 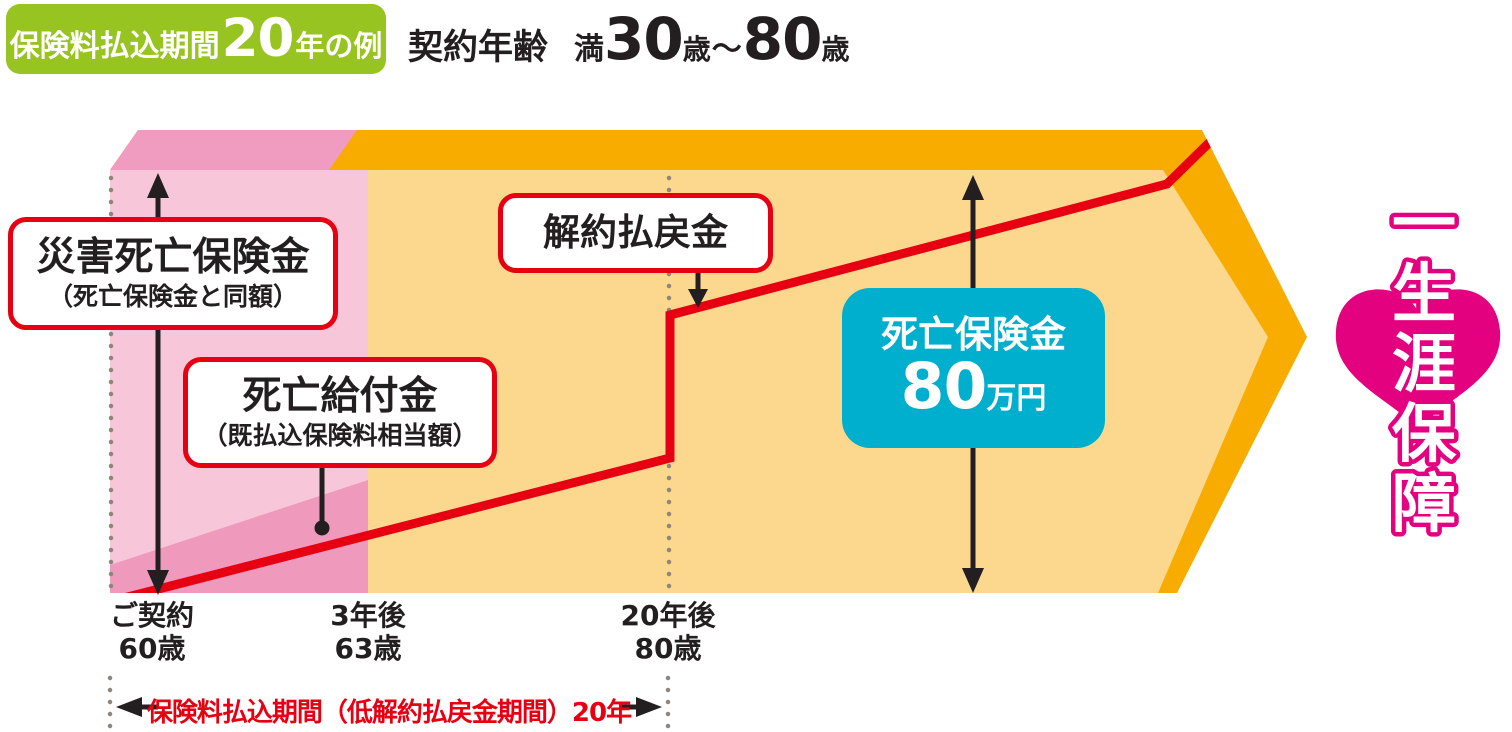 What do you see at coordinates (478, 48) in the screenshot?
I see `age-label: 契約年齢` at bounding box center [478, 48].